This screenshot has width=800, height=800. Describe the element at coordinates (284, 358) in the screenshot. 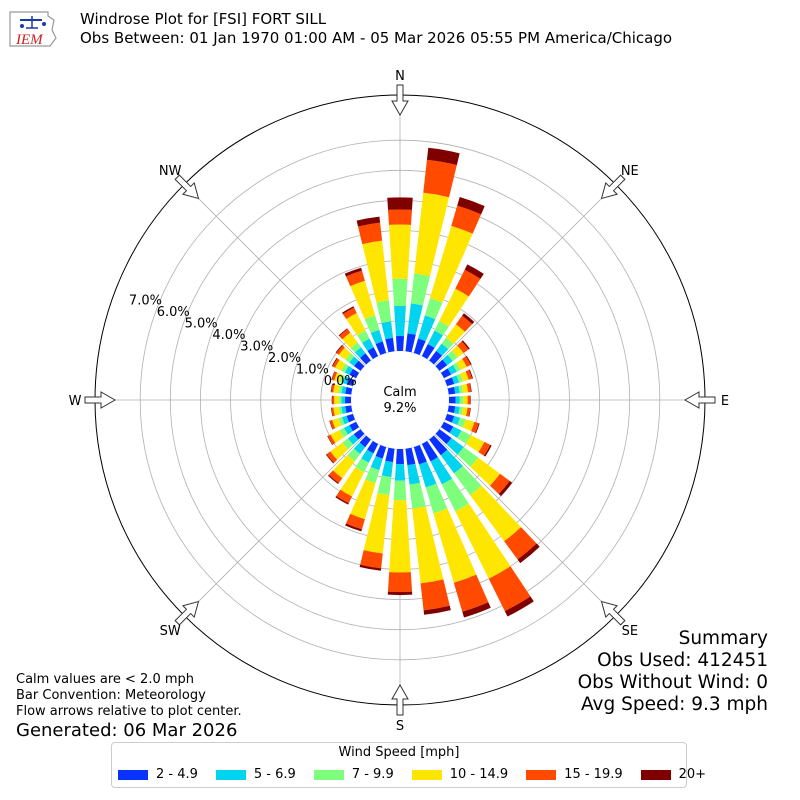

I see `radial-tick-label: 2.0%` at that location.